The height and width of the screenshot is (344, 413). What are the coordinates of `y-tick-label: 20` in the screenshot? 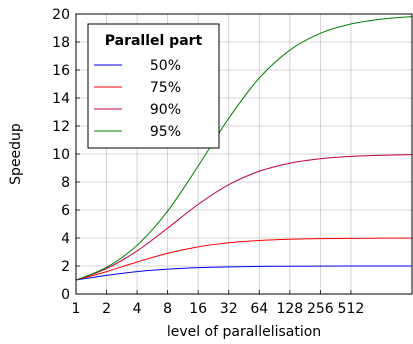 It's located at (61, 15).